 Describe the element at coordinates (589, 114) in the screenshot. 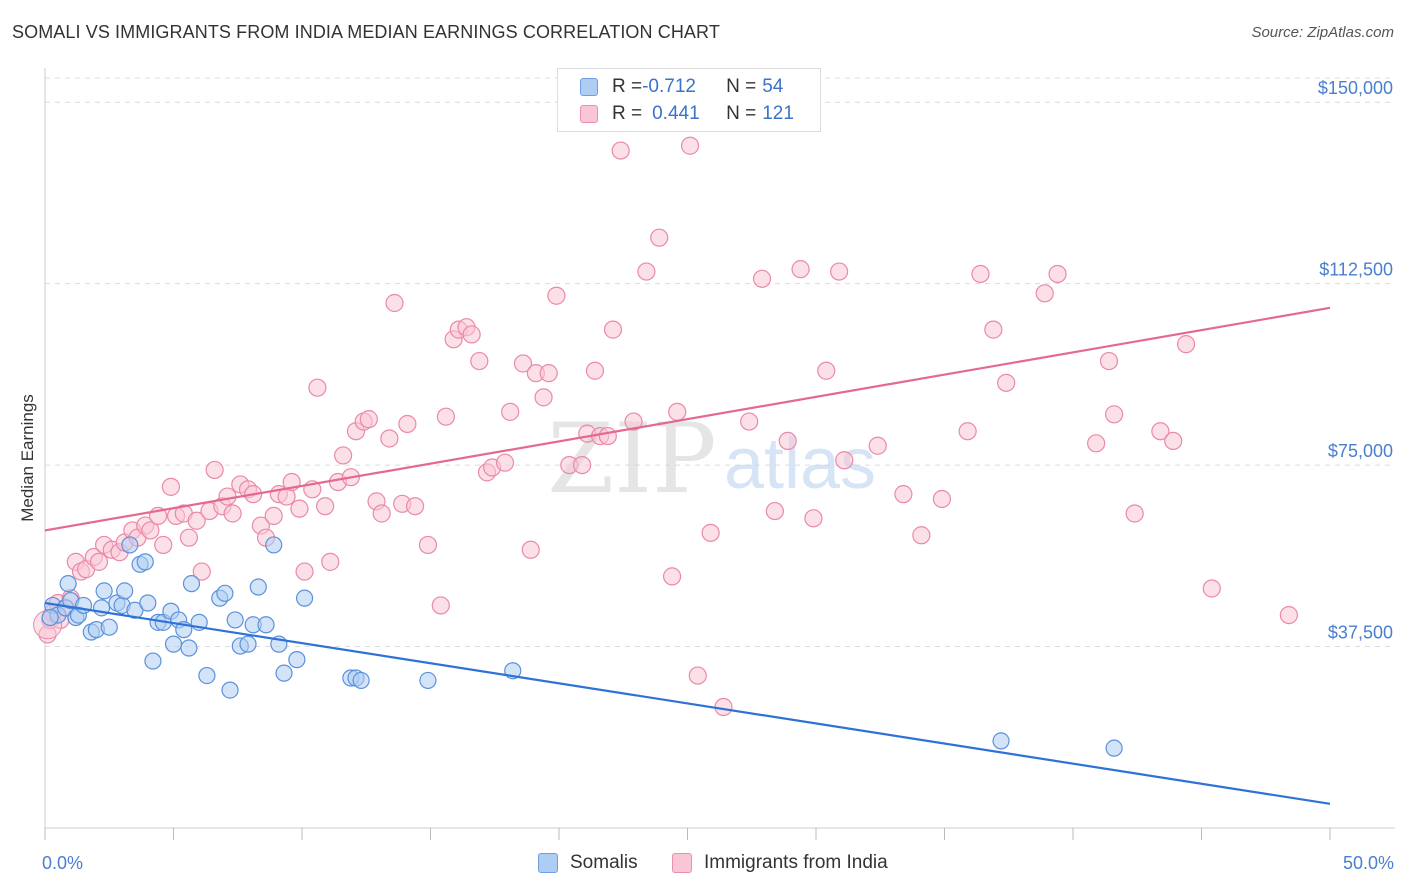

I see `legend-swatch-india` at that location.